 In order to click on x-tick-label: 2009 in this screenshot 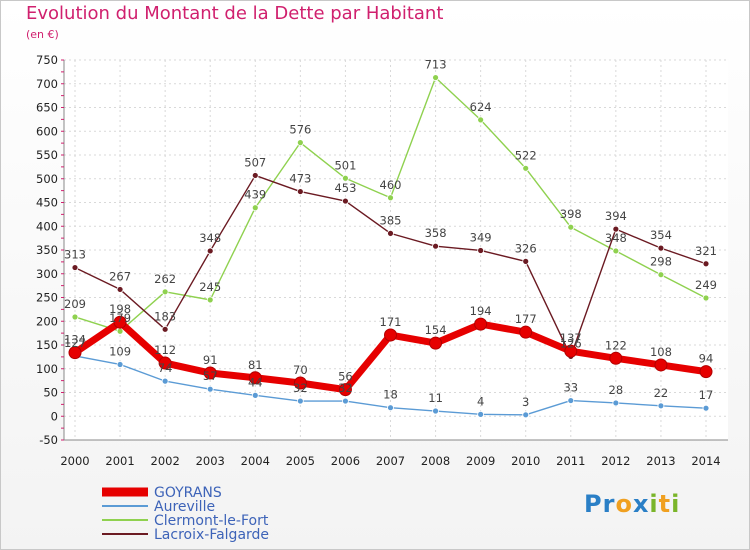, I will do `click(480, 461)`.